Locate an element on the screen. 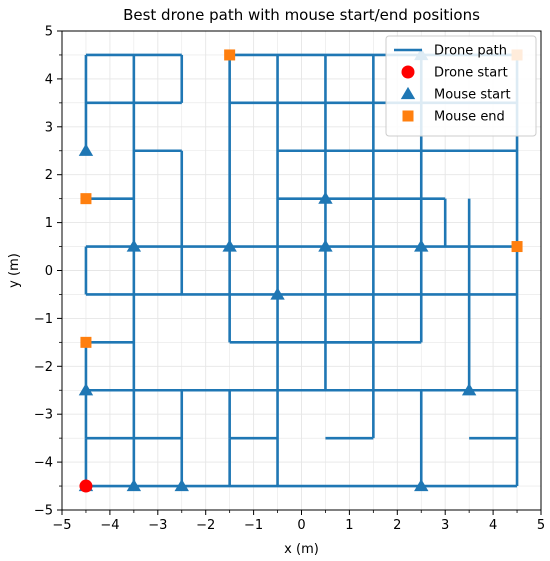  legend-label: Mouse start is located at coordinates (472, 95).